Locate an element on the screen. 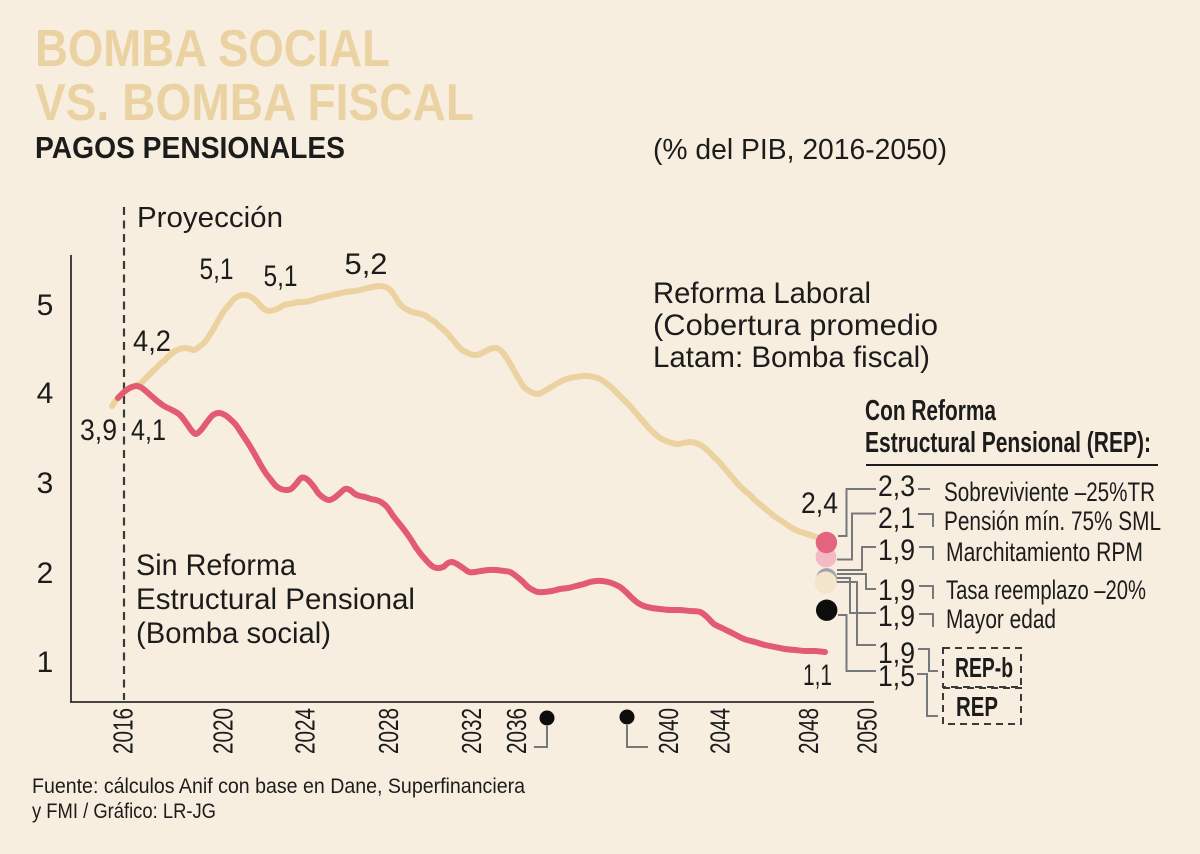  svg-text: PAGOS PENSIONALES is located at coordinates (190, 147).